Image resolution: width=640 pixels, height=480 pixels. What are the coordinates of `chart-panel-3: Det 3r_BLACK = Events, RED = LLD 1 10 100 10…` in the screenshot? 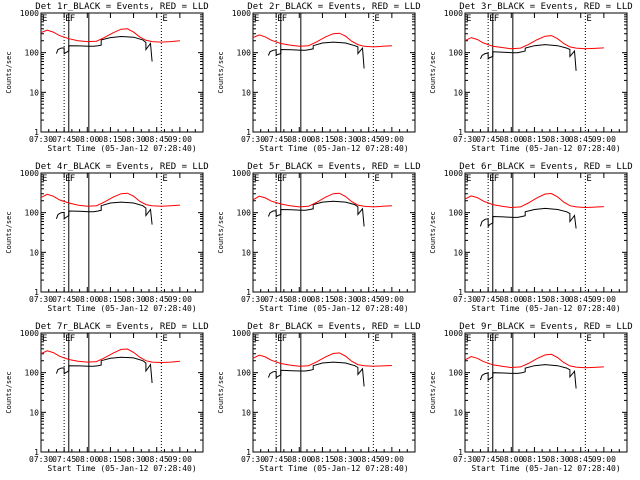 It's located at (531, 77).